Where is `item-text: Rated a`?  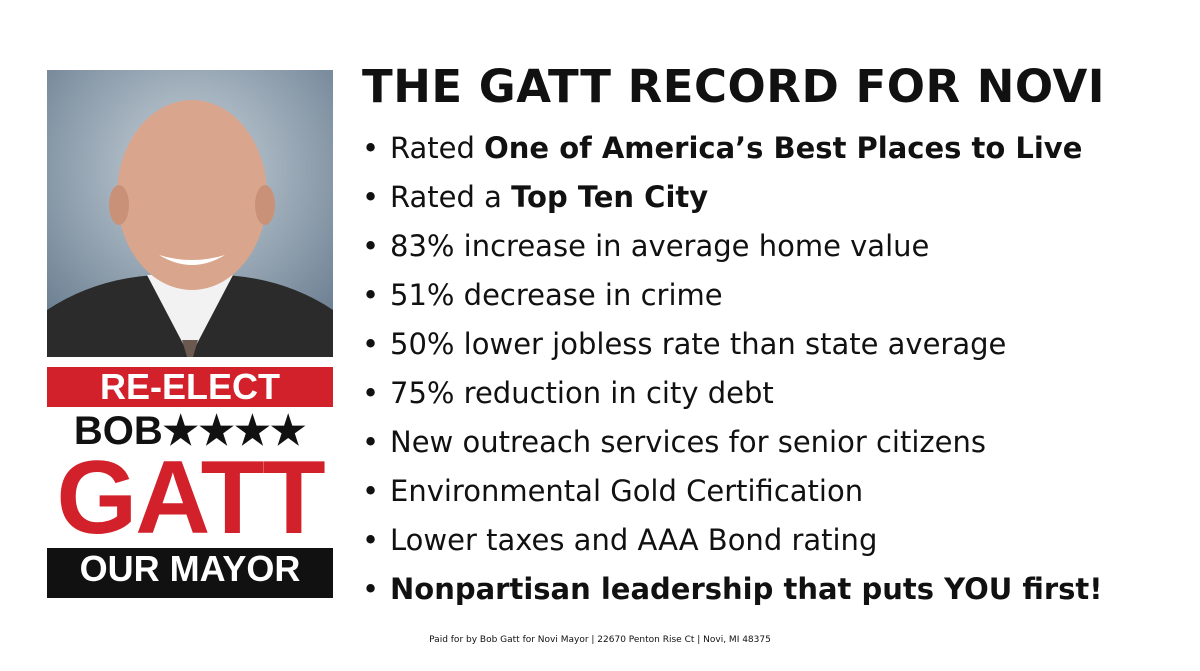 item-text: Rated a is located at coordinates (451, 197).